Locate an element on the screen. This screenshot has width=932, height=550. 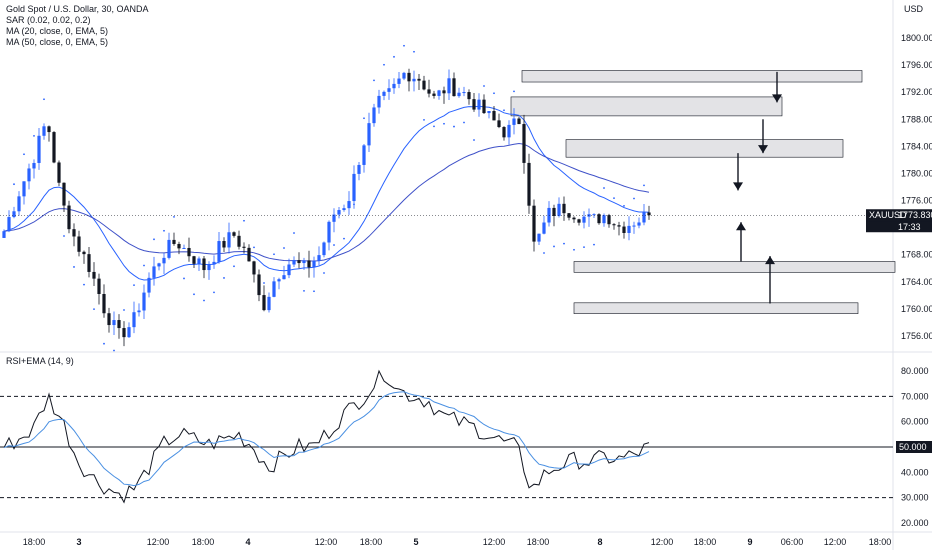
time-tick-label: 4 is located at coordinates (247, 542).